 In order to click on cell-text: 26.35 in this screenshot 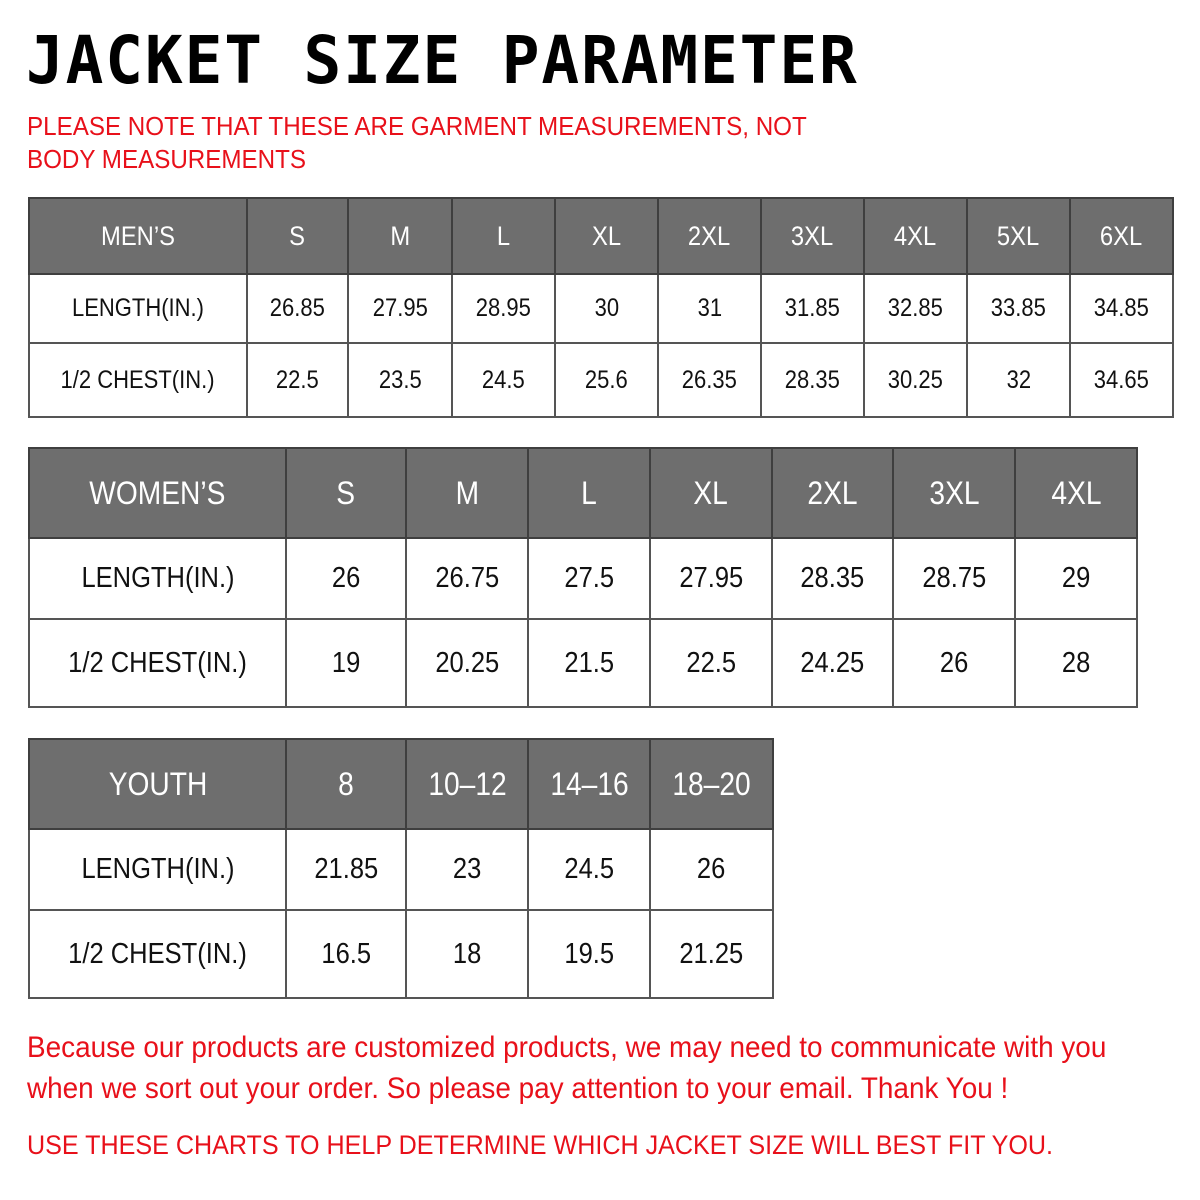, I will do `click(709, 379)`.